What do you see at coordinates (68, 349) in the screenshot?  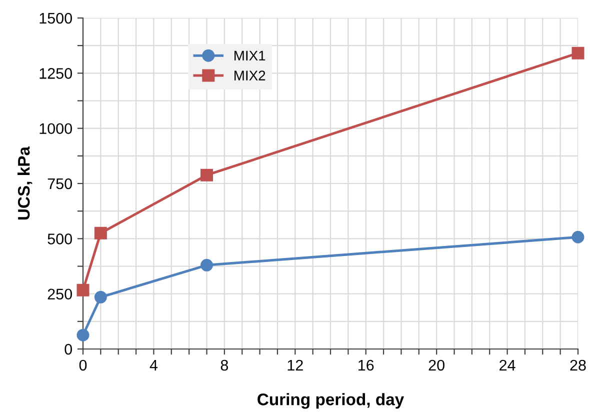 I see `y-tick-label: 0` at bounding box center [68, 349].